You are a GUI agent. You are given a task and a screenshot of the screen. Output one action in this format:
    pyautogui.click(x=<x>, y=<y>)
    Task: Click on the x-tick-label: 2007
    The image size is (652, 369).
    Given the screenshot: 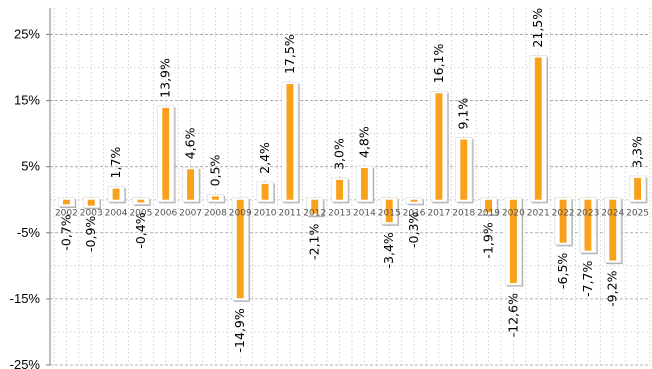 What is the action you would take?
    pyautogui.click(x=190, y=214)
    